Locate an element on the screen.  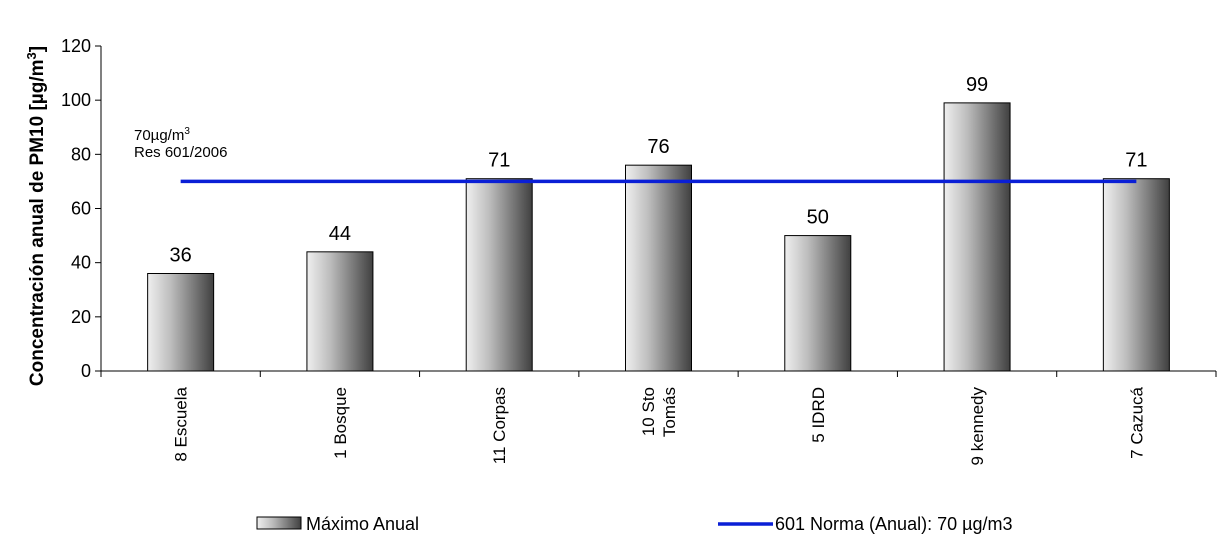
annotation-line2: Res 601/2006 is located at coordinates (180, 152).